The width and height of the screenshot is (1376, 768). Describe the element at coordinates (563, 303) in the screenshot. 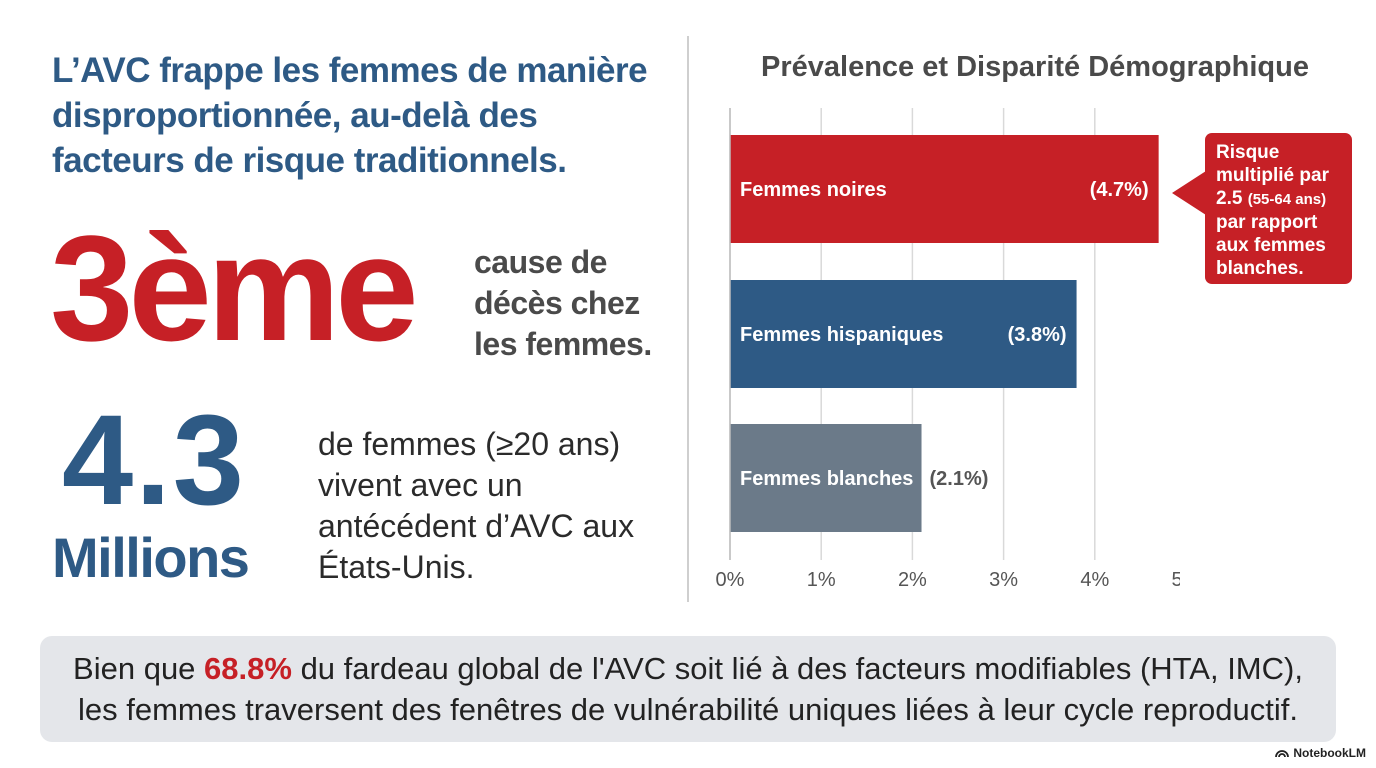

I see `stat-rank-description: cause de décès chez les femmes.` at that location.